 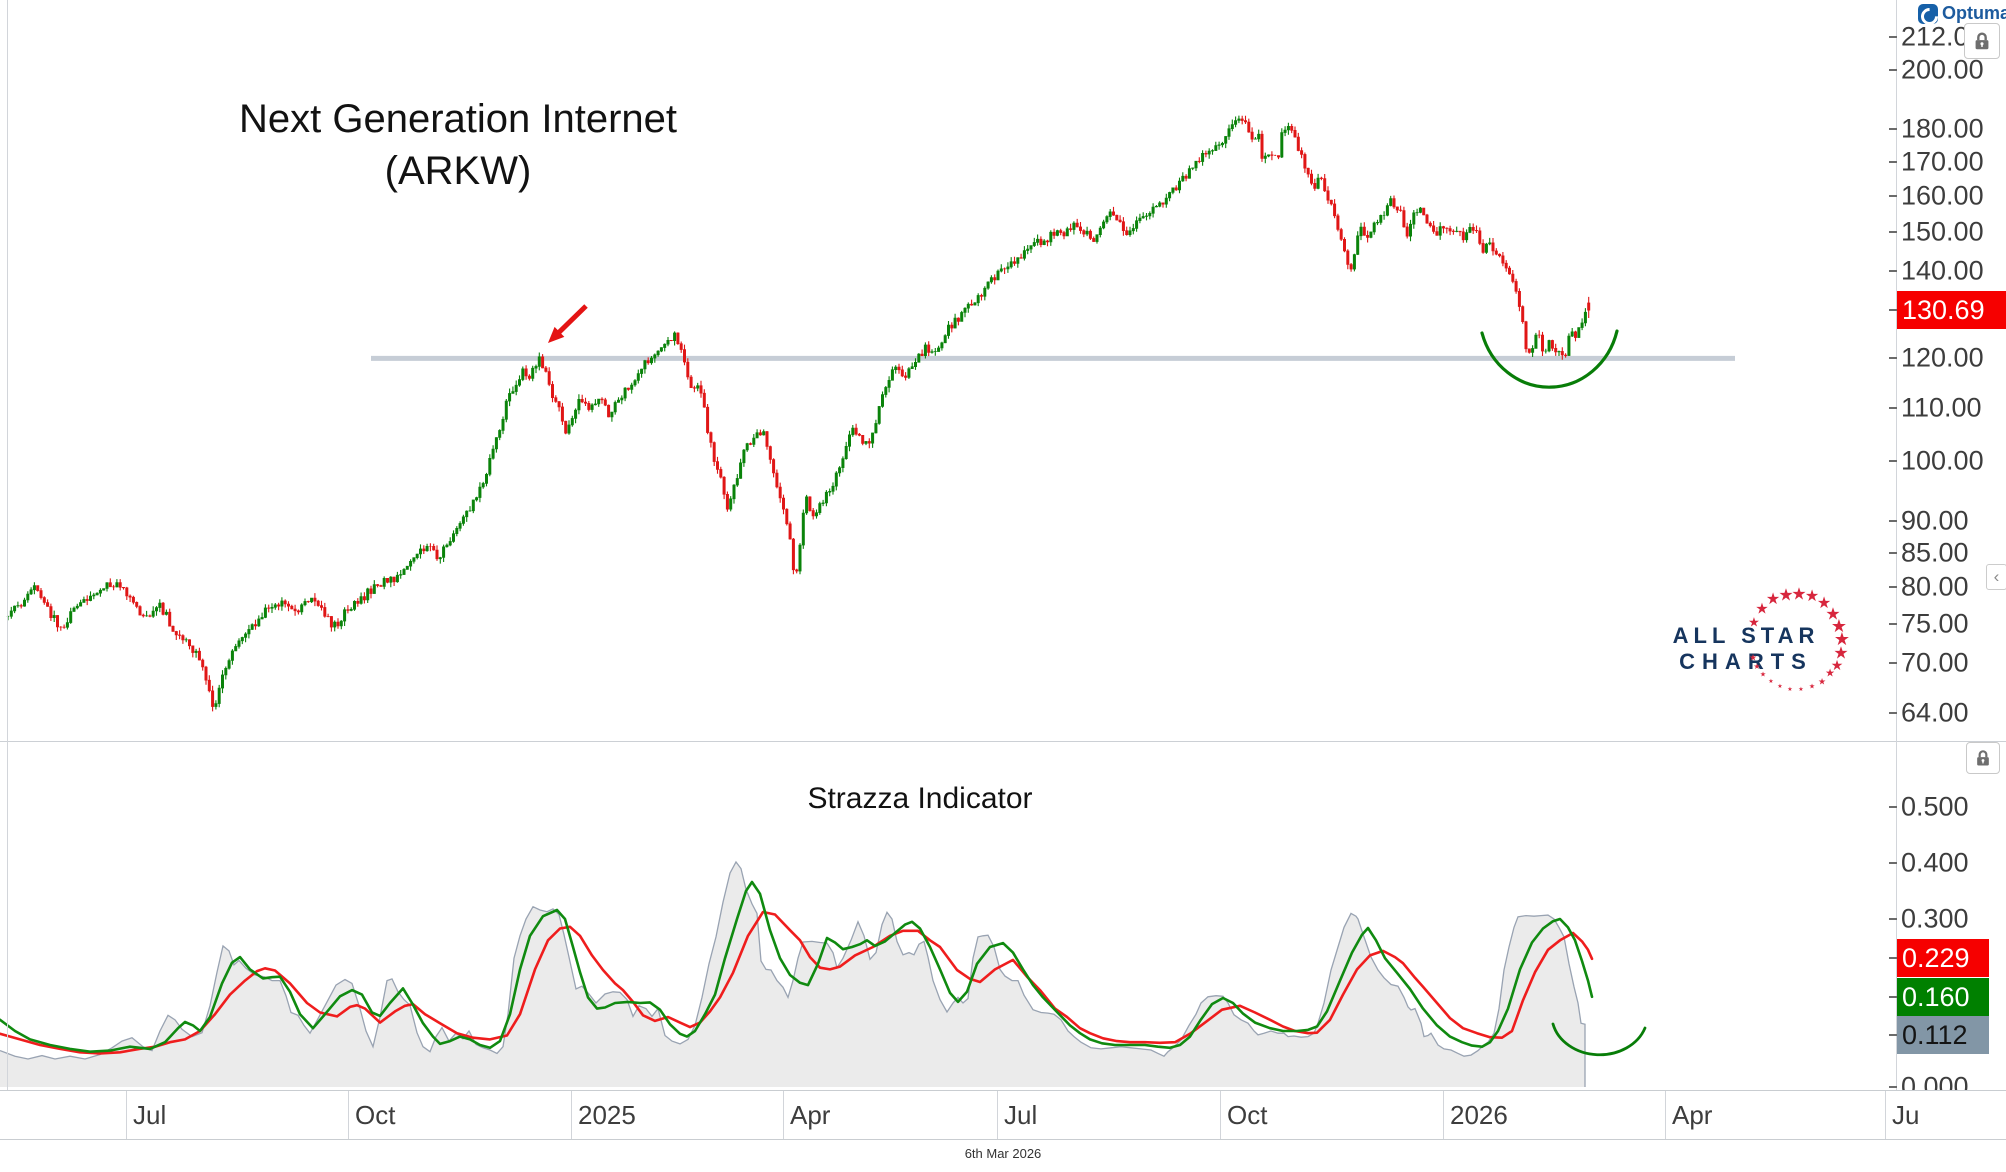 What do you see at coordinates (1746, 661) in the screenshot?
I see `watermark-line2: CHARTS` at bounding box center [1746, 661].